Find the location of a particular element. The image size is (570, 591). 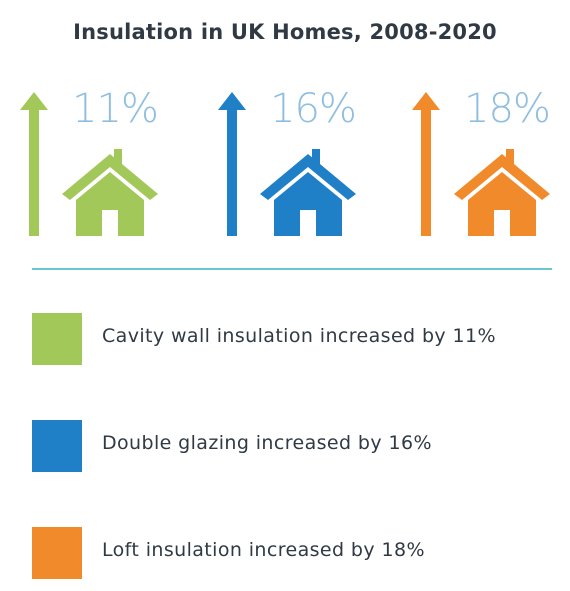

page-title: Insulation in UK Homes, 2008-2020 is located at coordinates (285, 32).